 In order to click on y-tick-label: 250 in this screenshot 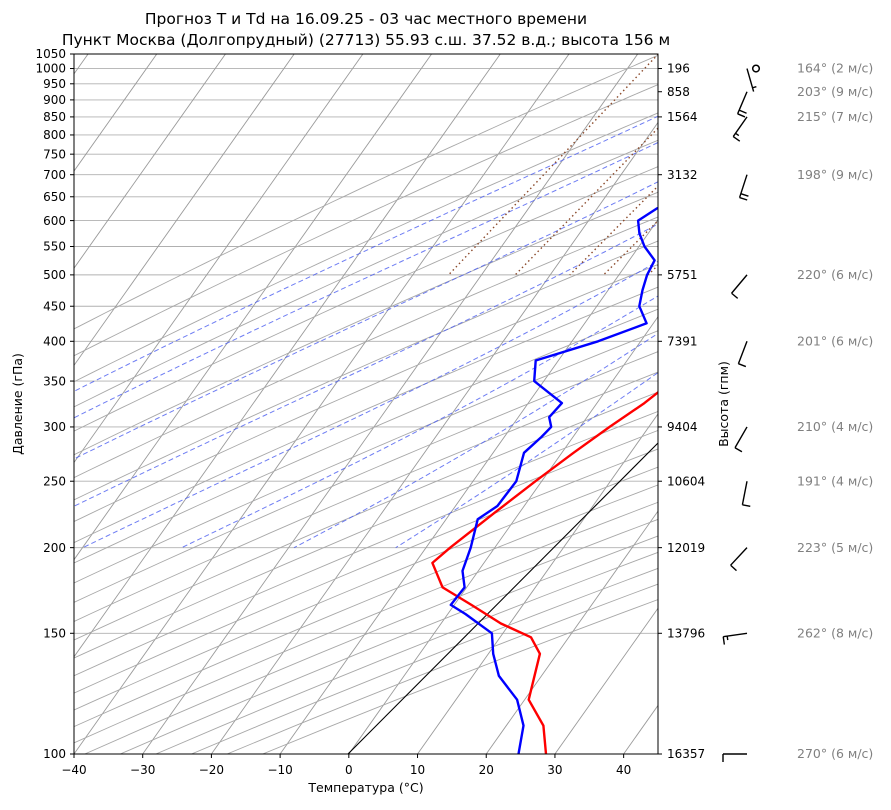, I will do `click(54, 481)`.